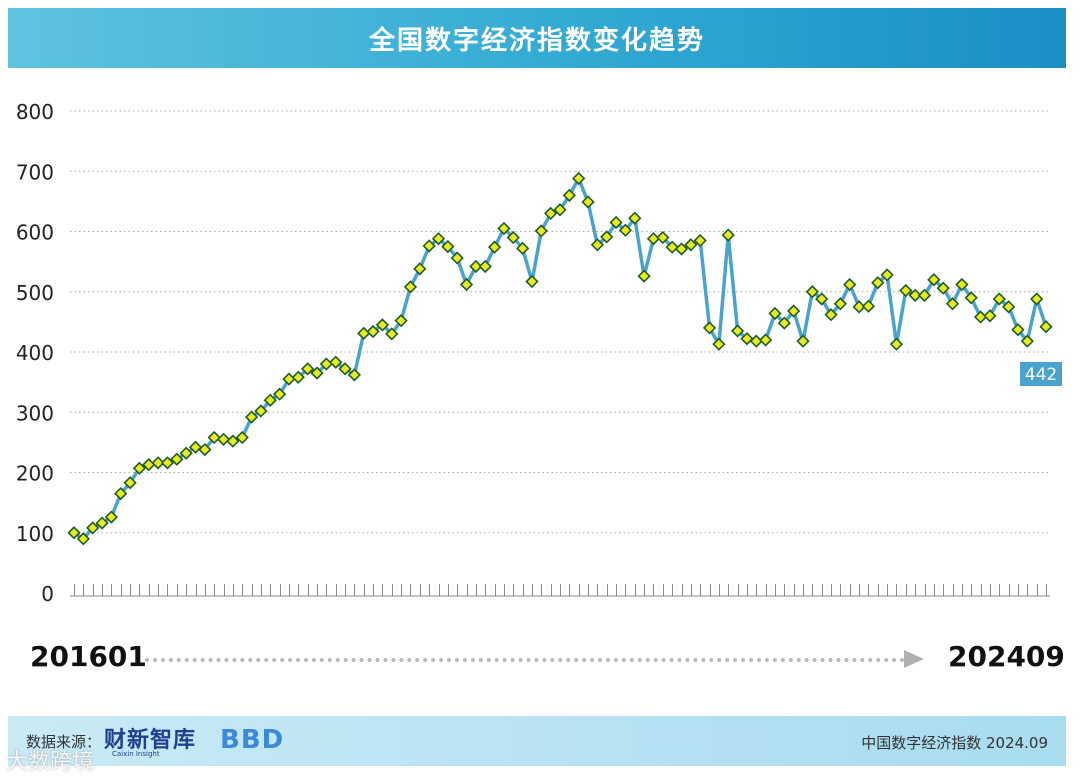 The image size is (1080, 777). I want to click on y-tick-label-0: 0, so click(47, 594).